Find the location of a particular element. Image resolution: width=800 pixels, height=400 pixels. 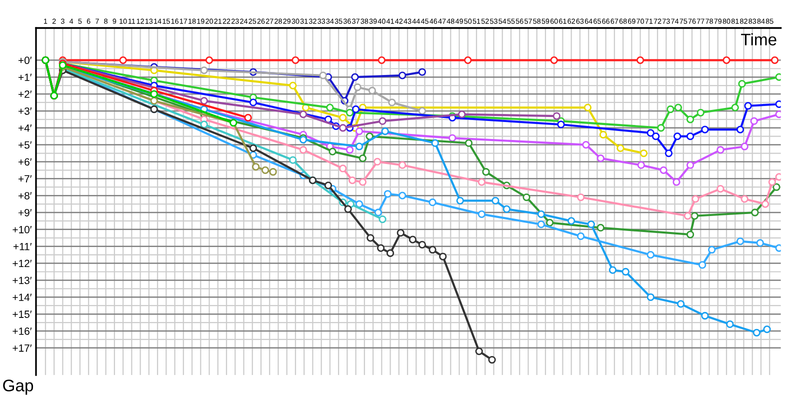

y-tick-label: +16′ is located at coordinates (22, 331).